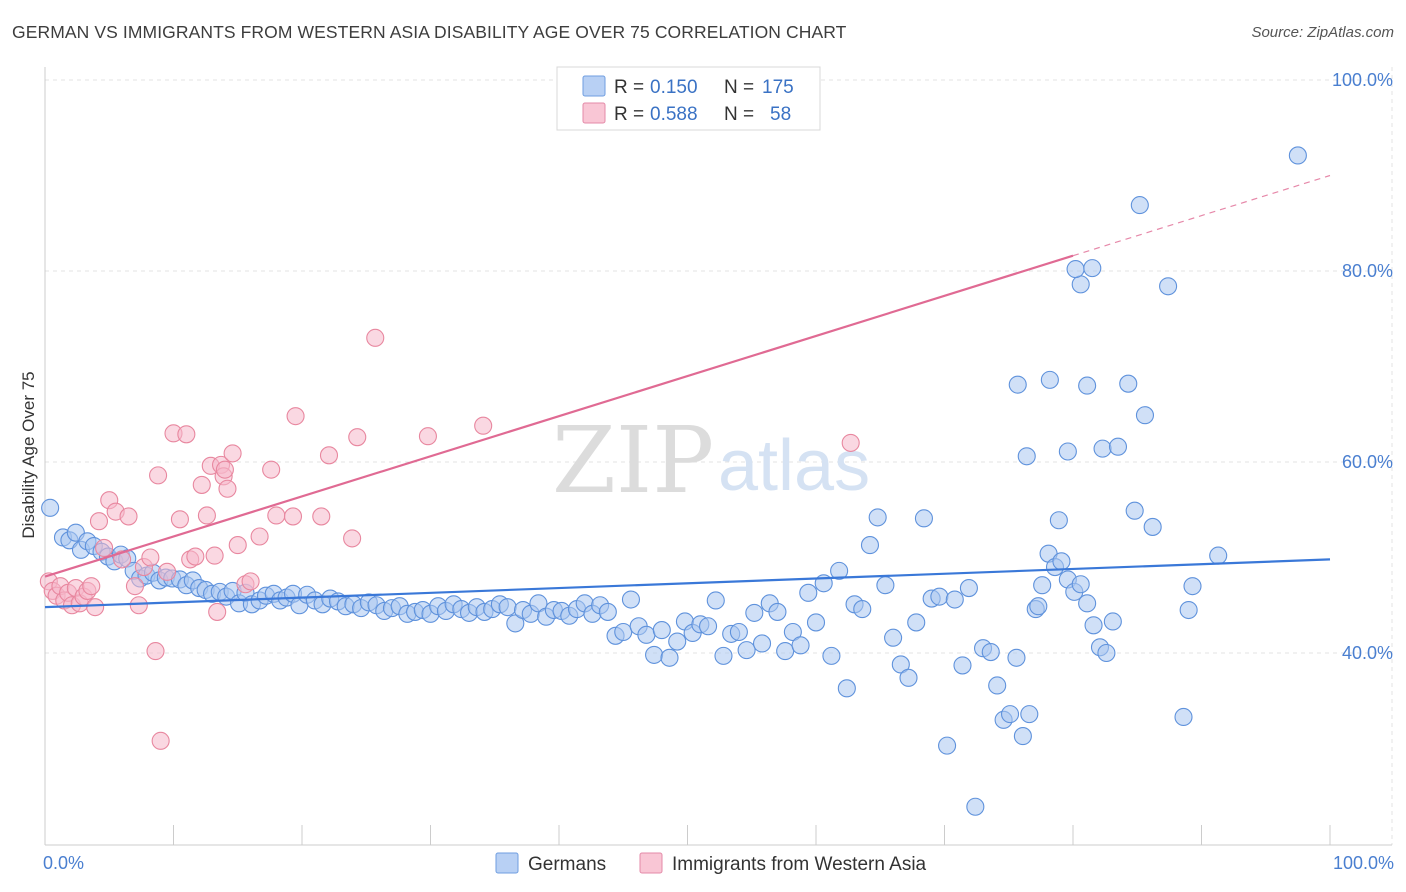  Describe the element at coordinates (633, 460) in the screenshot. I see `watermark-zip: ZIP` at that location.